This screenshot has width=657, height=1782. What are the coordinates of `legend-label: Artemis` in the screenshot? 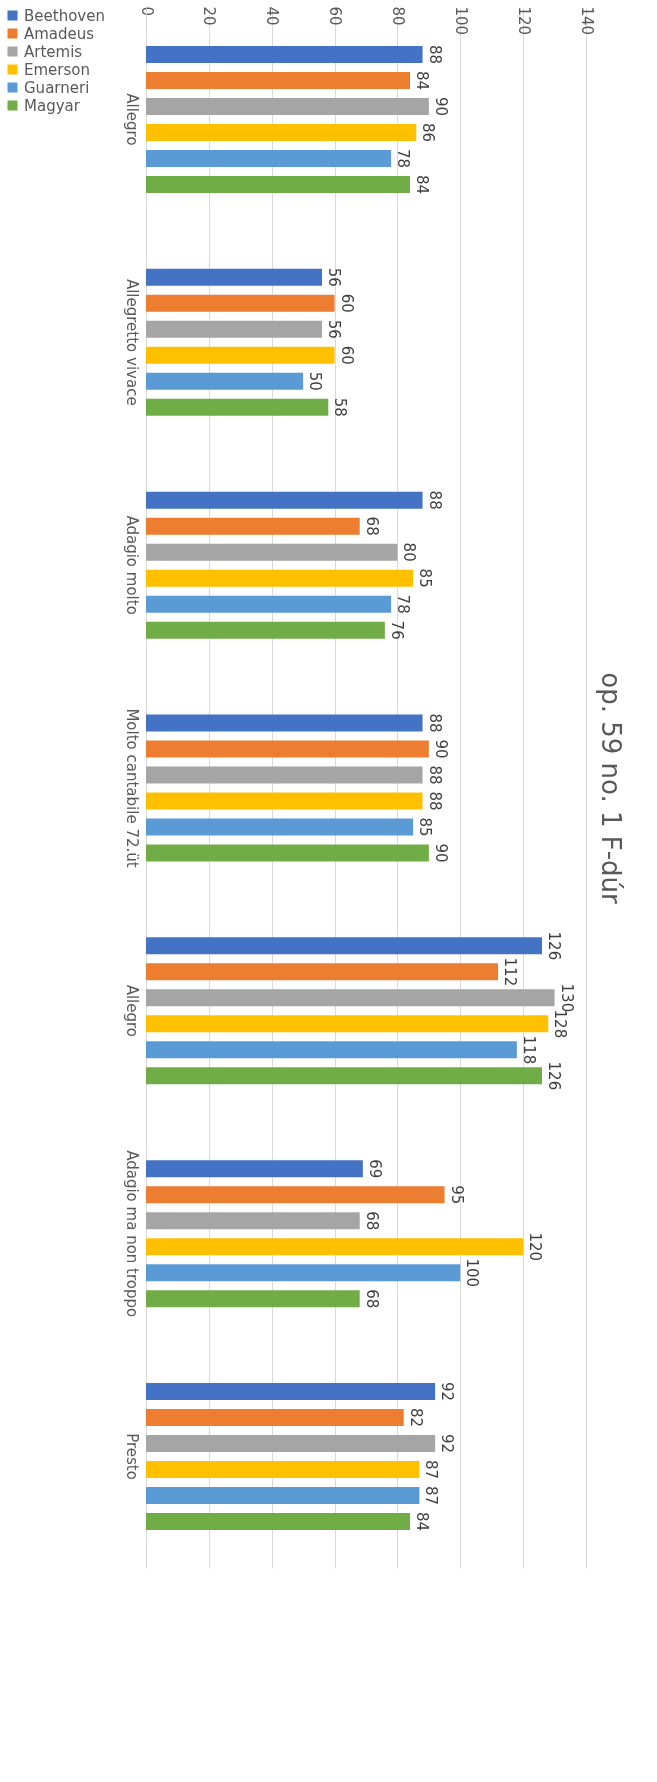 It's located at (53, 51).